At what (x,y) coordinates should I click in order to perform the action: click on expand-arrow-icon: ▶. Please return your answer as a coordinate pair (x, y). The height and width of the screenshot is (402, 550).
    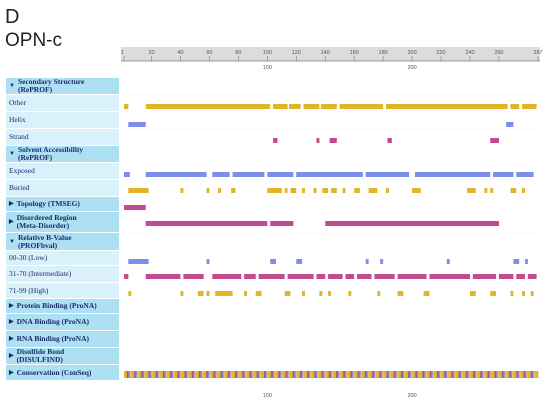
    Looking at the image, I should click on (11, 306).